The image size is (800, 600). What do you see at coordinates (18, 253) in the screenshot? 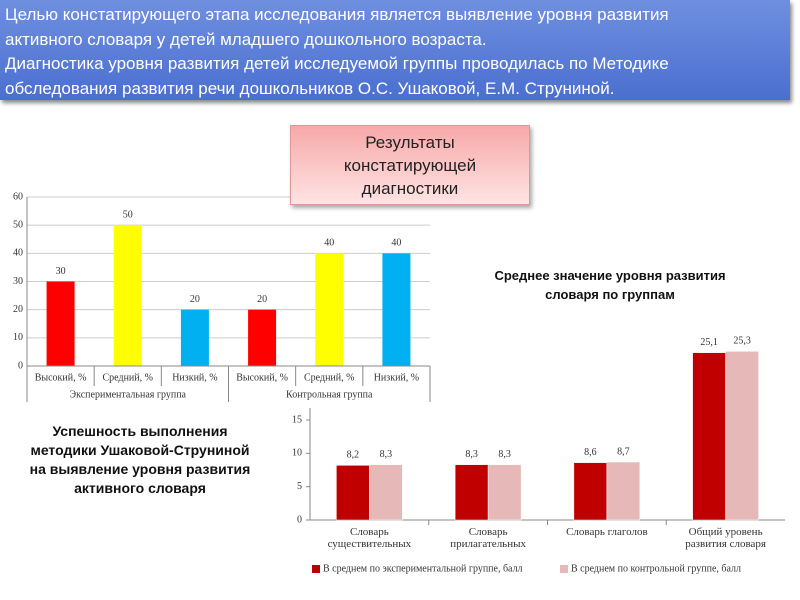
I see `y-tick-label: 40` at bounding box center [18, 253].